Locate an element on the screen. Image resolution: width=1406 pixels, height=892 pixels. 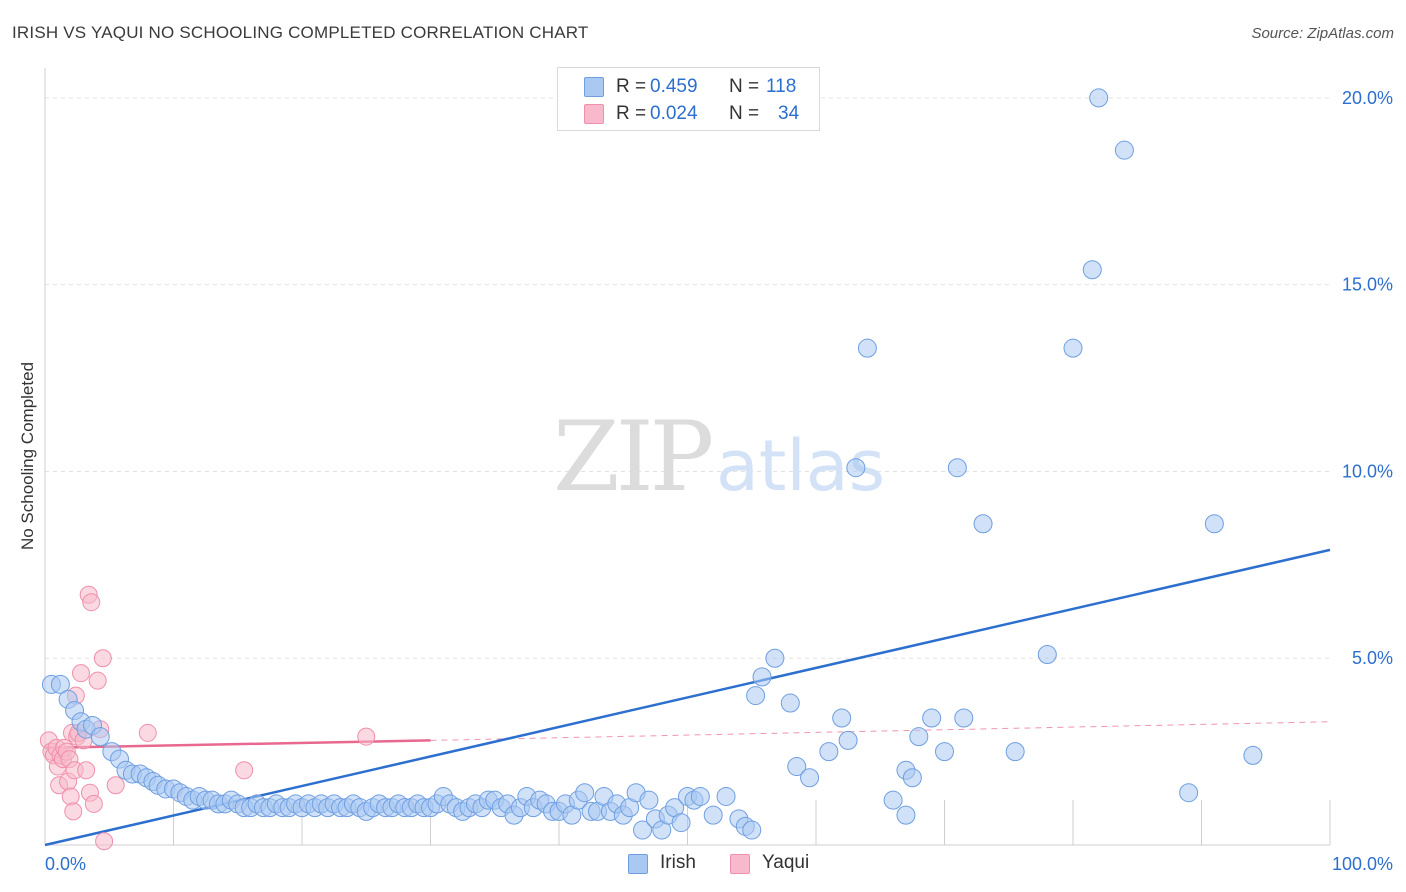
yaqui-n-value: 34 is located at coordinates (789, 113).